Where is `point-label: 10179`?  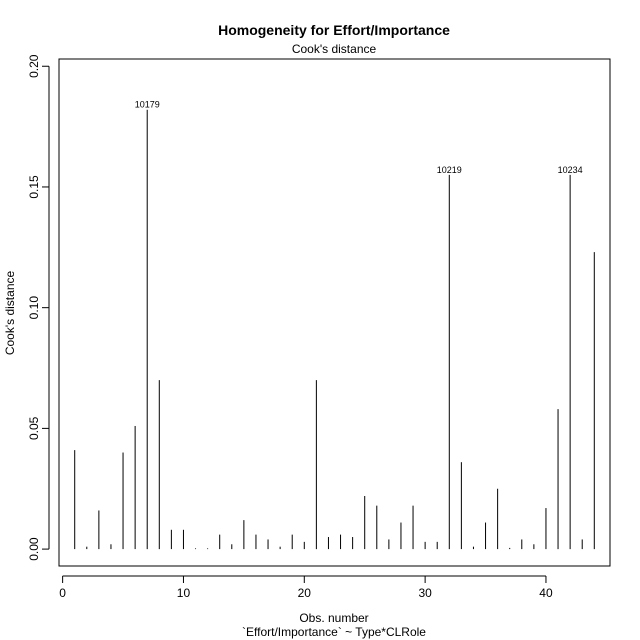 point-label: 10179 is located at coordinates (147, 105).